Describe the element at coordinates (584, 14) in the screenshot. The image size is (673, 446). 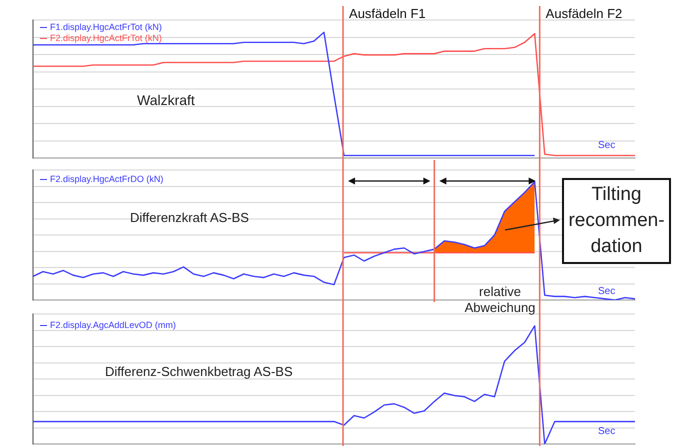
I see `text: Ausfädeln F2` at that location.